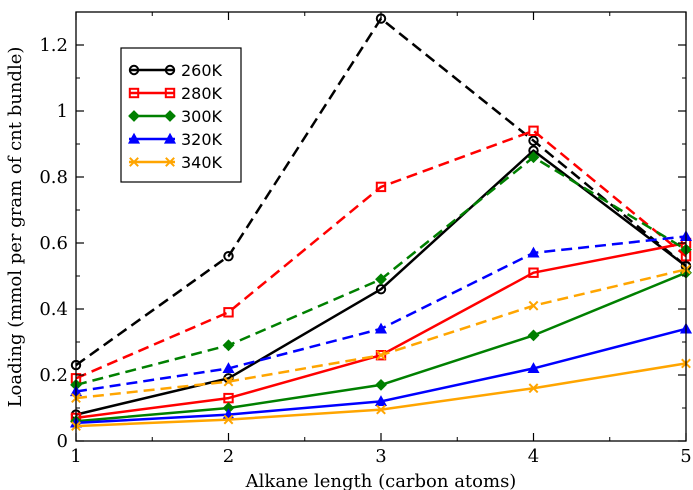  Describe the element at coordinates (380, 456) in the screenshot. I see `x-tick-label: 3` at that location.